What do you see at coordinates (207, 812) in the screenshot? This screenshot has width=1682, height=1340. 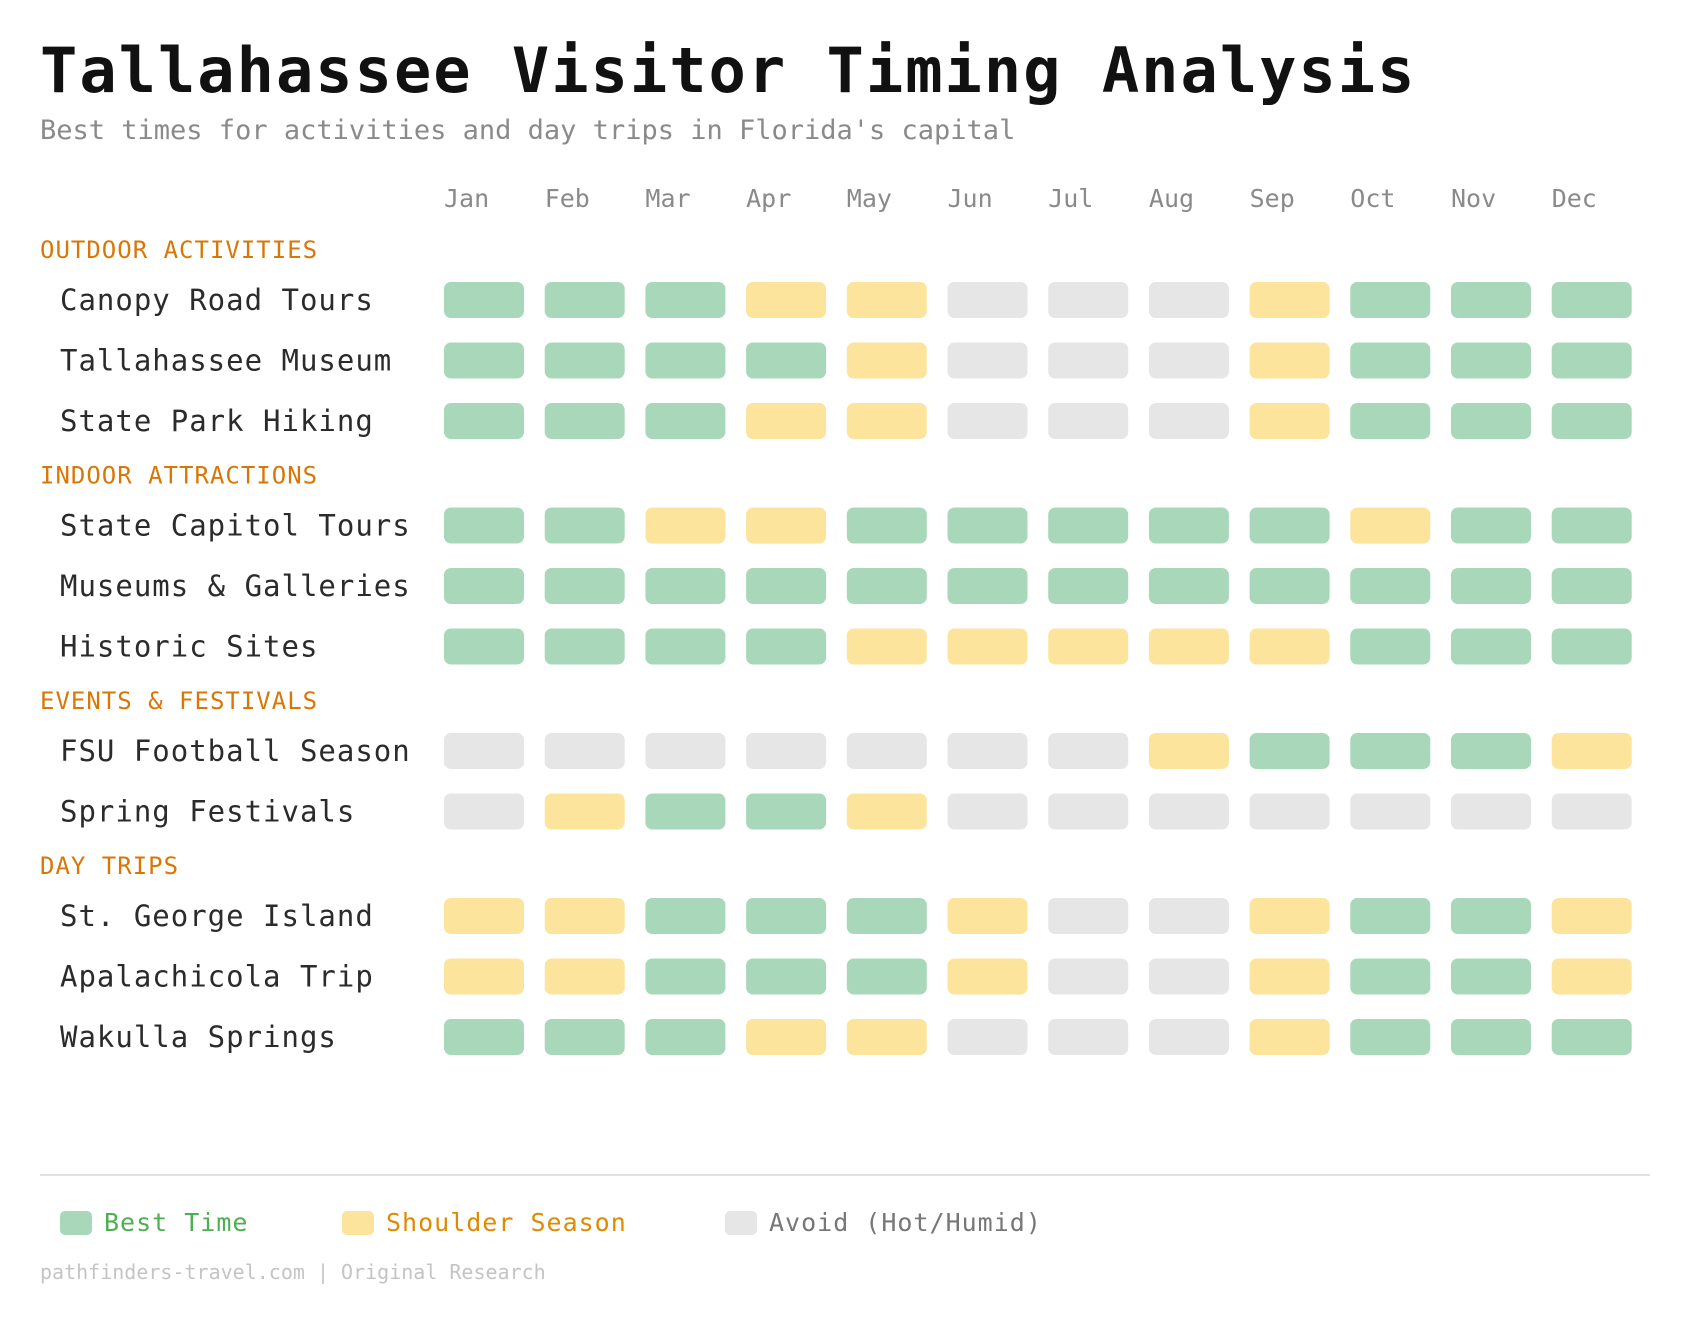 I see `row-label: Spring Festivals` at bounding box center [207, 812].